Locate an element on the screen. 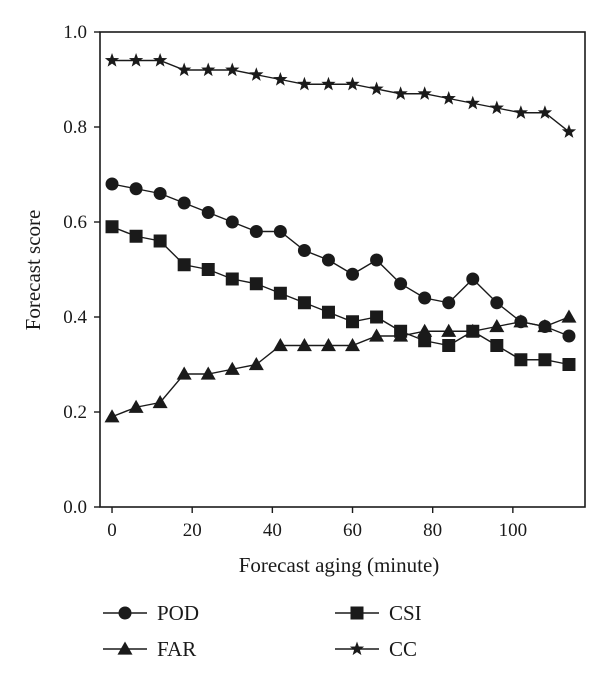 This screenshot has height=677, width=600. legend-label-far: FAR is located at coordinates (176, 649).